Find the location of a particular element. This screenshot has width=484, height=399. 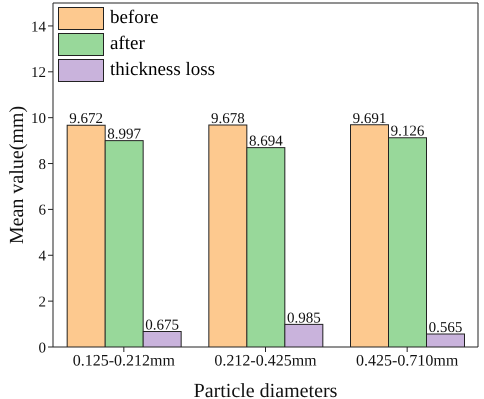

x-axis-title: Particle diameters is located at coordinates (266, 389).